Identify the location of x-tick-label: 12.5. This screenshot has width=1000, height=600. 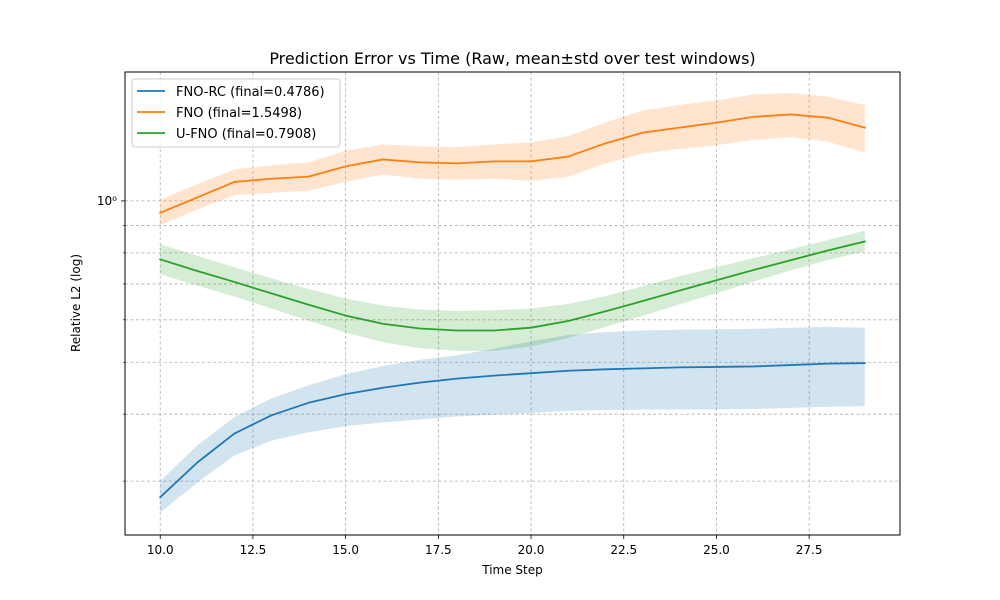
(253, 550).